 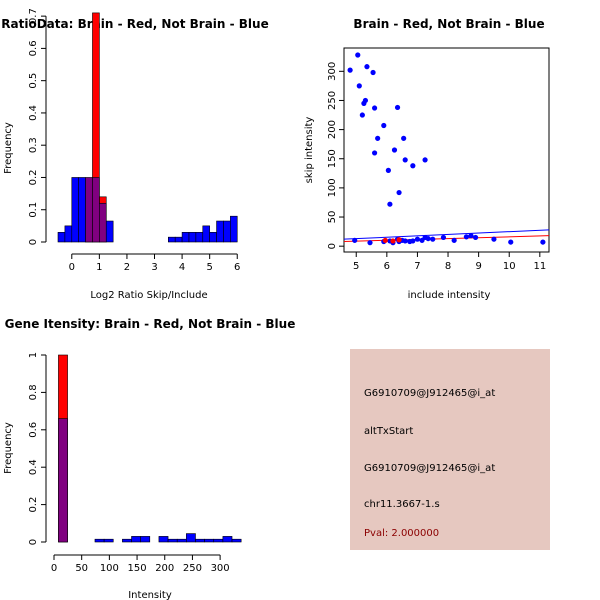 What do you see at coordinates (209, 267) in the screenshot?
I see `x-tick-label-5: 5` at bounding box center [209, 267].